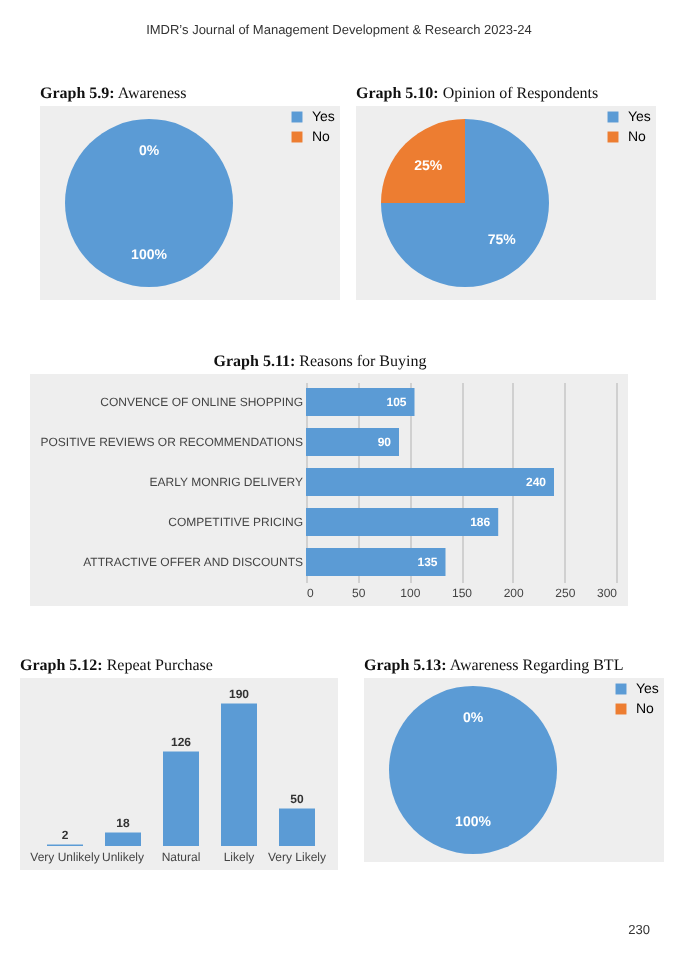 This screenshot has width=678, height=960. What do you see at coordinates (320, 361) in the screenshot?
I see `chart-title: Graph 5.11: Reasons for Buying` at bounding box center [320, 361].